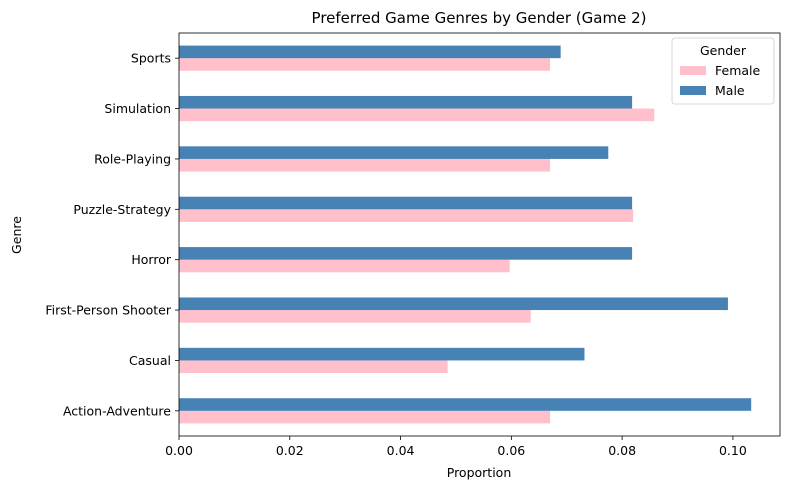 The height and width of the screenshot is (494, 790). What do you see at coordinates (117, 410) in the screenshot?
I see `y-tick-label: Action-Adventure` at bounding box center [117, 410].